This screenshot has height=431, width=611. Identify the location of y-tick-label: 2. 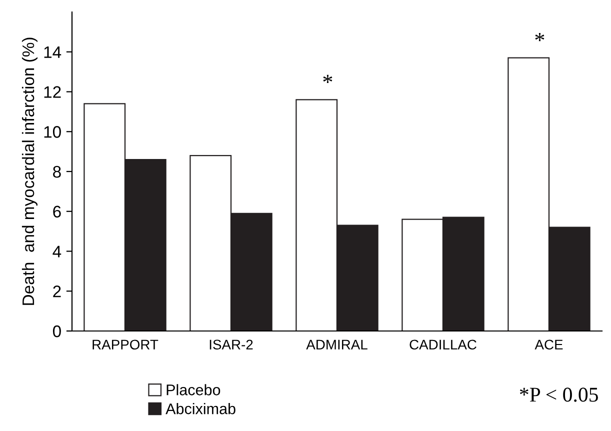
(57, 292).